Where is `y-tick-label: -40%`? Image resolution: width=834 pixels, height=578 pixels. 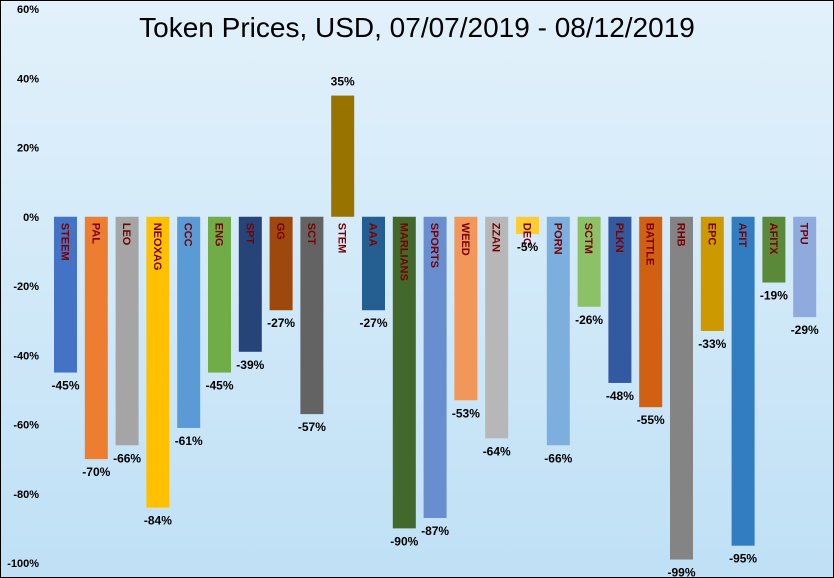 y-tick-label: -40% is located at coordinates (26, 356).